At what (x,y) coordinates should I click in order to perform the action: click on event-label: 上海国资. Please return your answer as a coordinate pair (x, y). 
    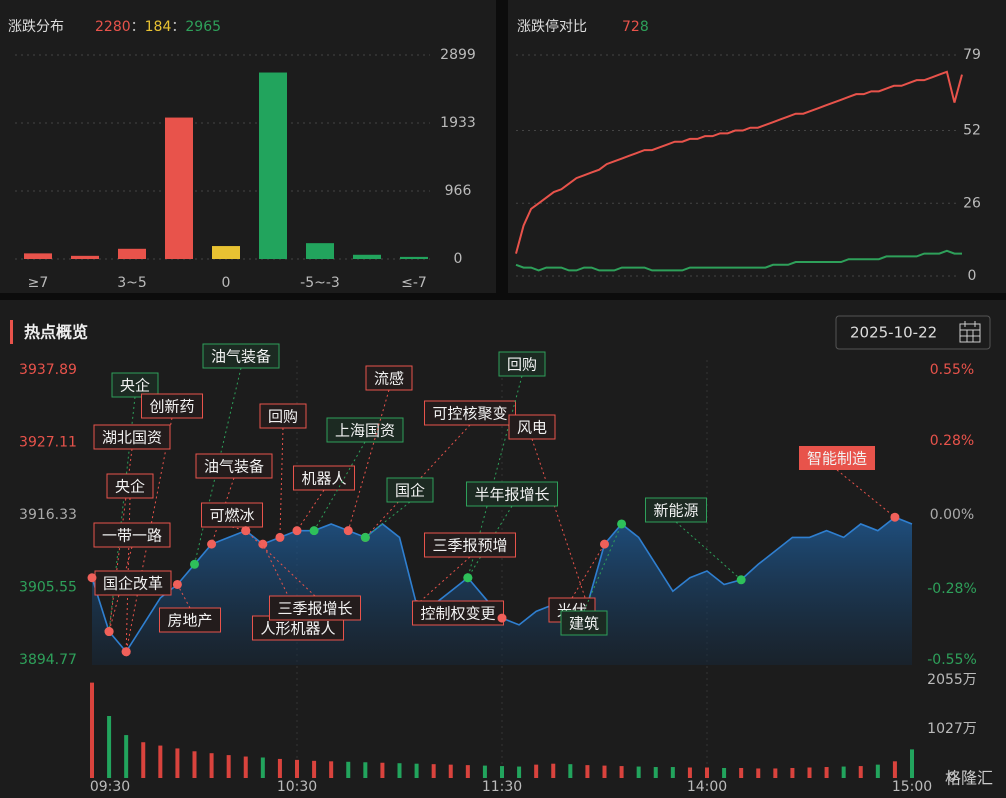
    Looking at the image, I should click on (365, 431).